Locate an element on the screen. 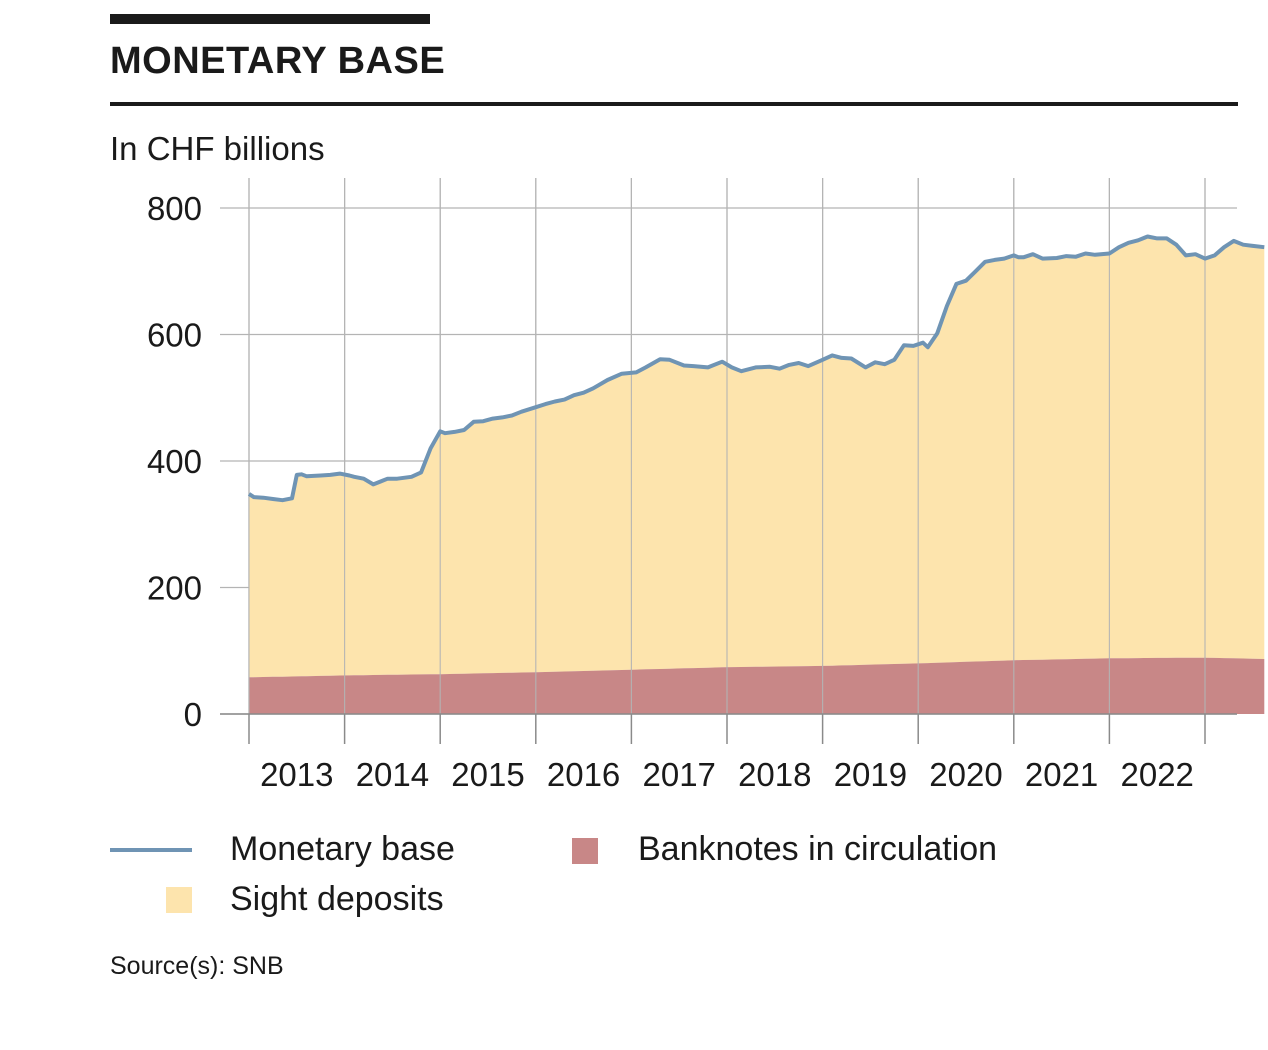 Image resolution: width=1268 pixels, height=1050 pixels. y-tick-labels: 0 200 400 600 800 is located at coordinates (174, 461).